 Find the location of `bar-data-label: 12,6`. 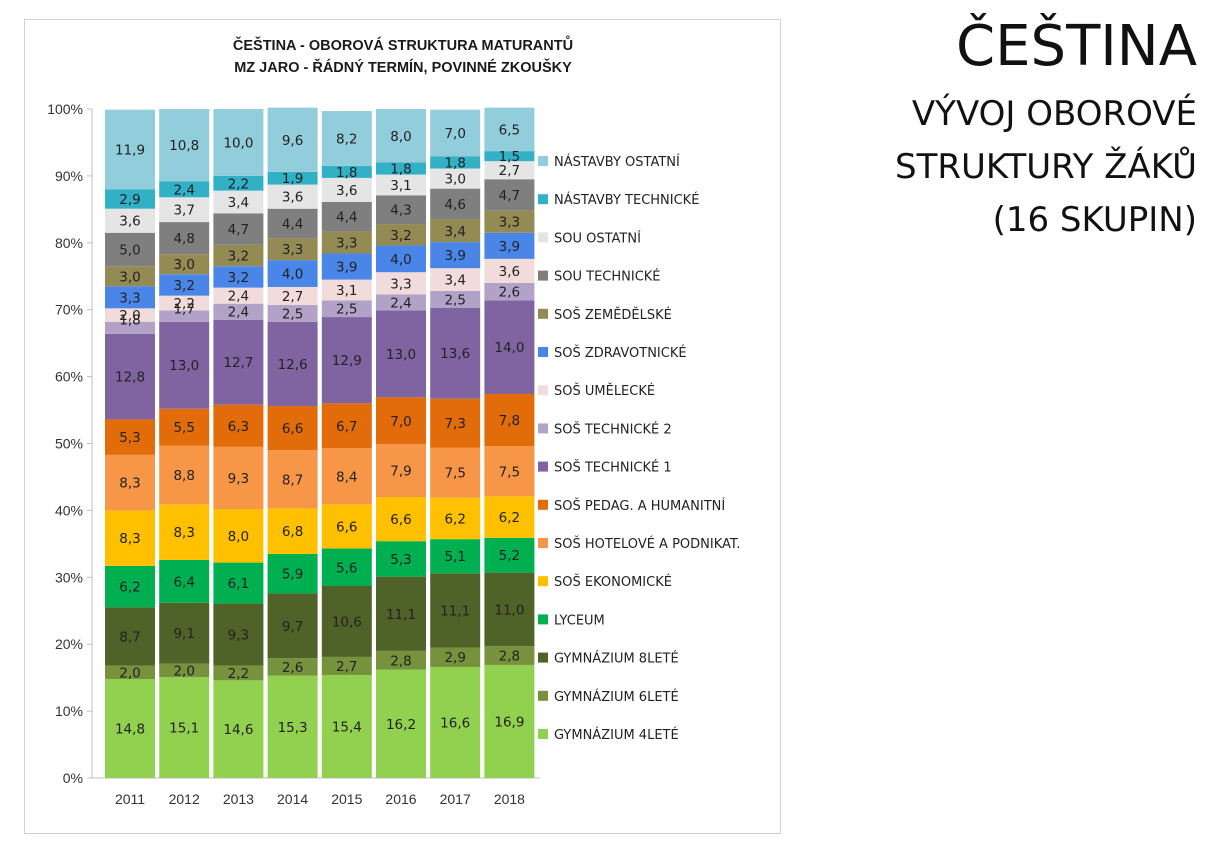

bar-data-label: 12,6 is located at coordinates (293, 365).